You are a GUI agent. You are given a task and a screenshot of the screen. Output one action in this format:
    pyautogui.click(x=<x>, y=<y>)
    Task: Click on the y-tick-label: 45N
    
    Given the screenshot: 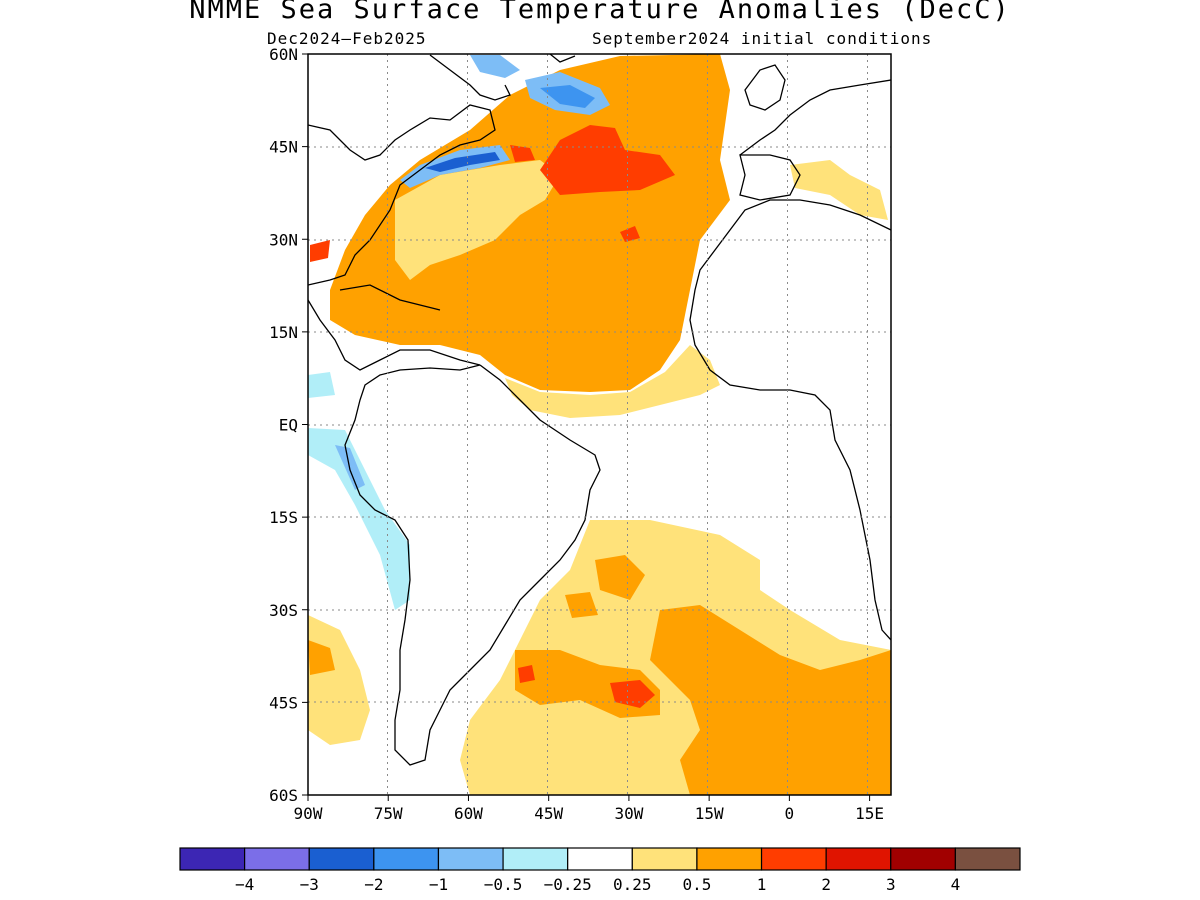 What is the action you would take?
    pyautogui.click(x=283, y=147)
    